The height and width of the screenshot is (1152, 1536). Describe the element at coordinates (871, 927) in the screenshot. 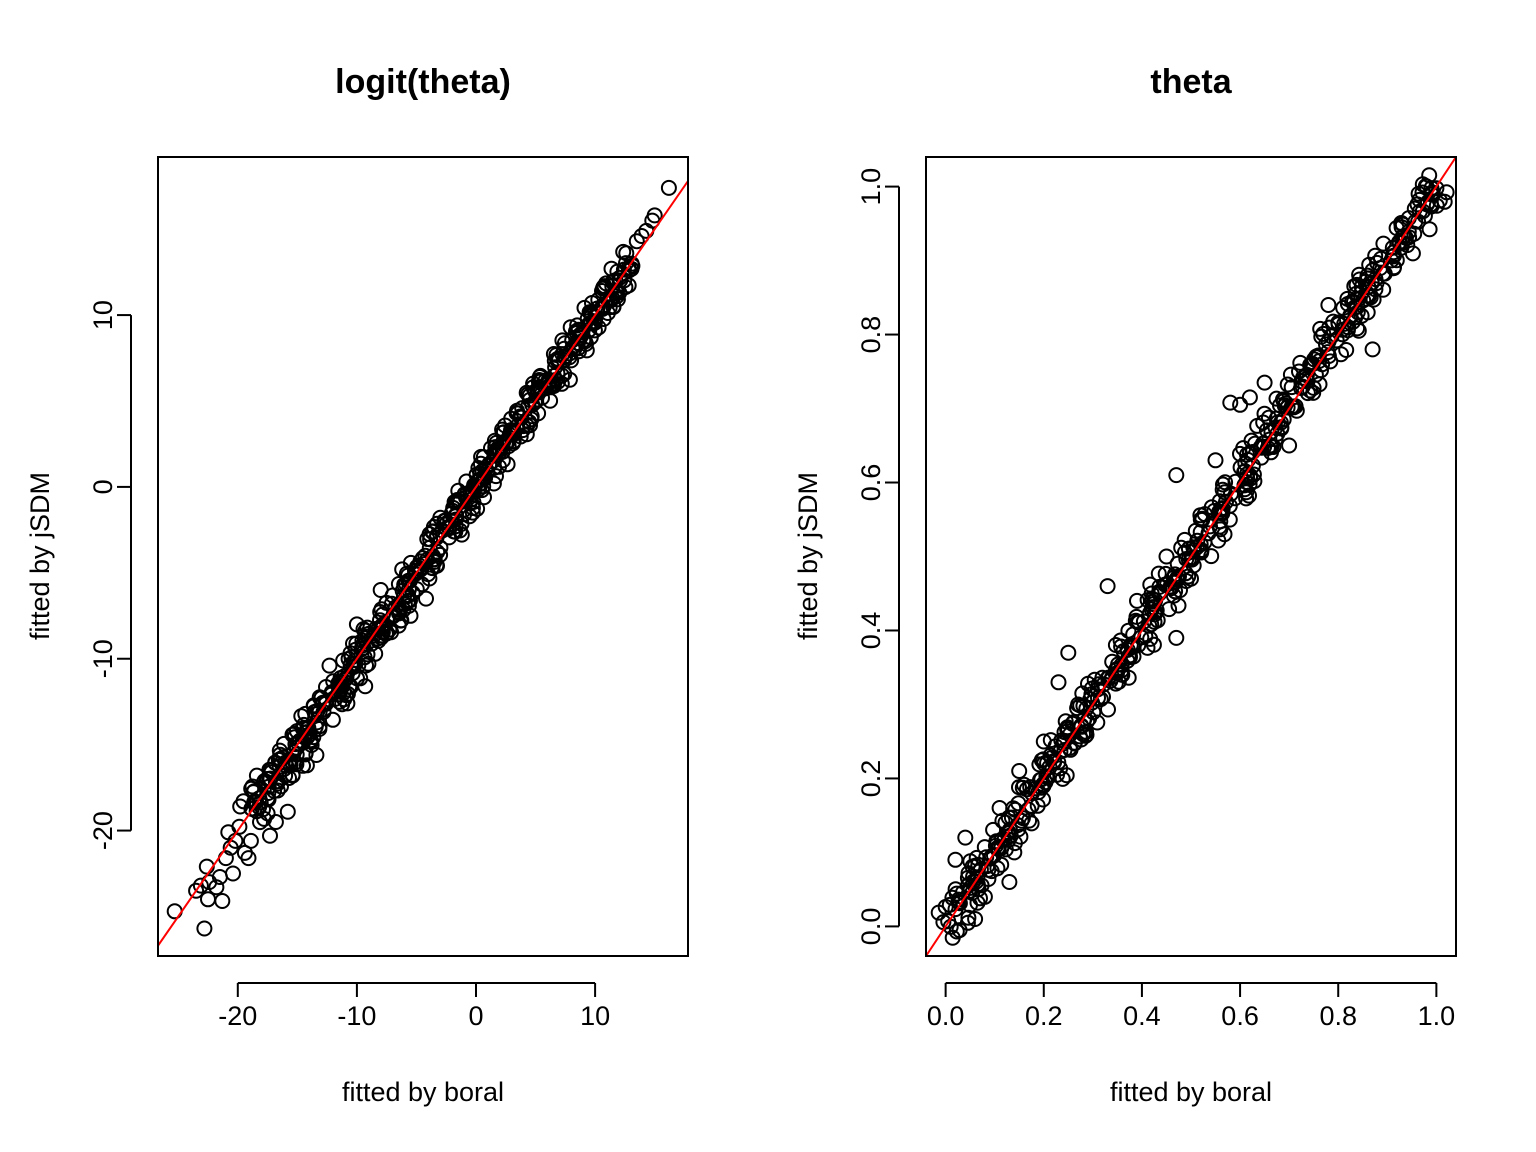

I see `y-tick-label: 0.0` at that location.